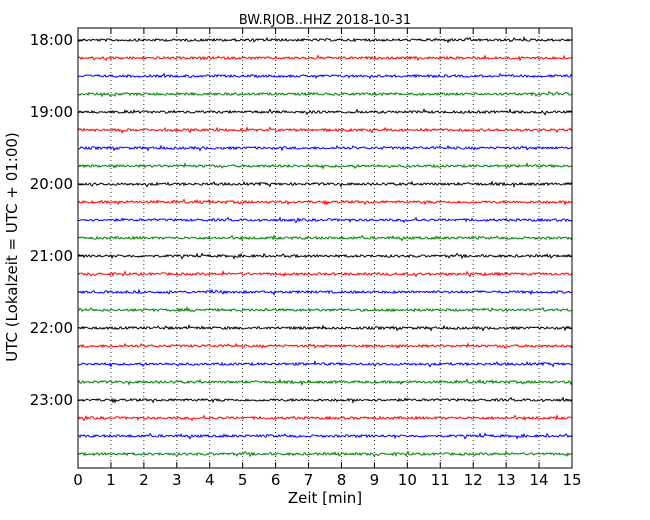 This screenshot has height=520, width=650. What do you see at coordinates (325, 148) in the screenshot?
I see `trace-1930` at bounding box center [325, 148].